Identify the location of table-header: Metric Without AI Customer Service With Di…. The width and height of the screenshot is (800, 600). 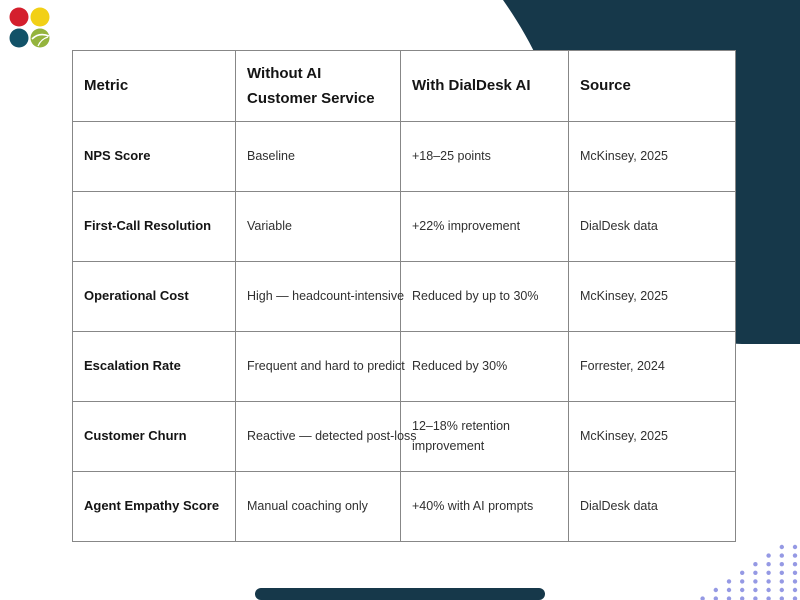
(404, 86).